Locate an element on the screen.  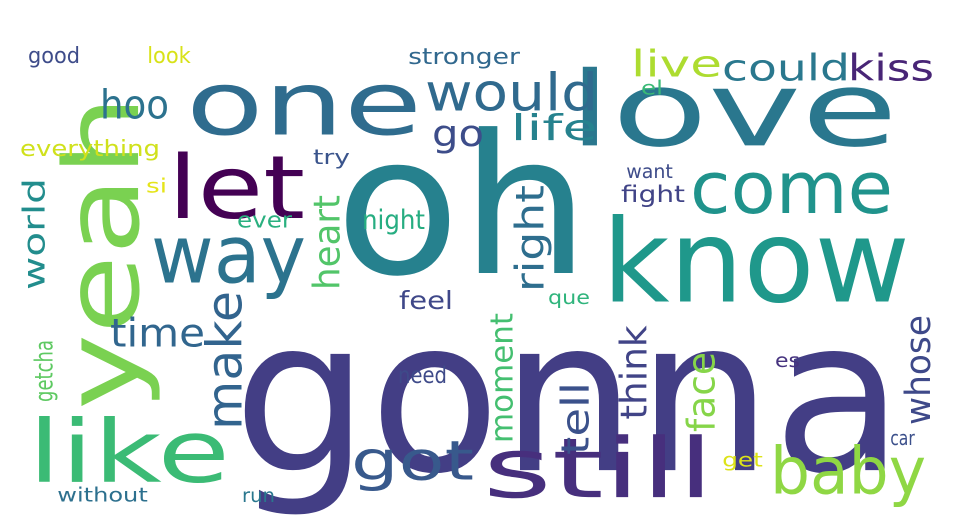
word-kiss: kiss is located at coordinates (891, 68).